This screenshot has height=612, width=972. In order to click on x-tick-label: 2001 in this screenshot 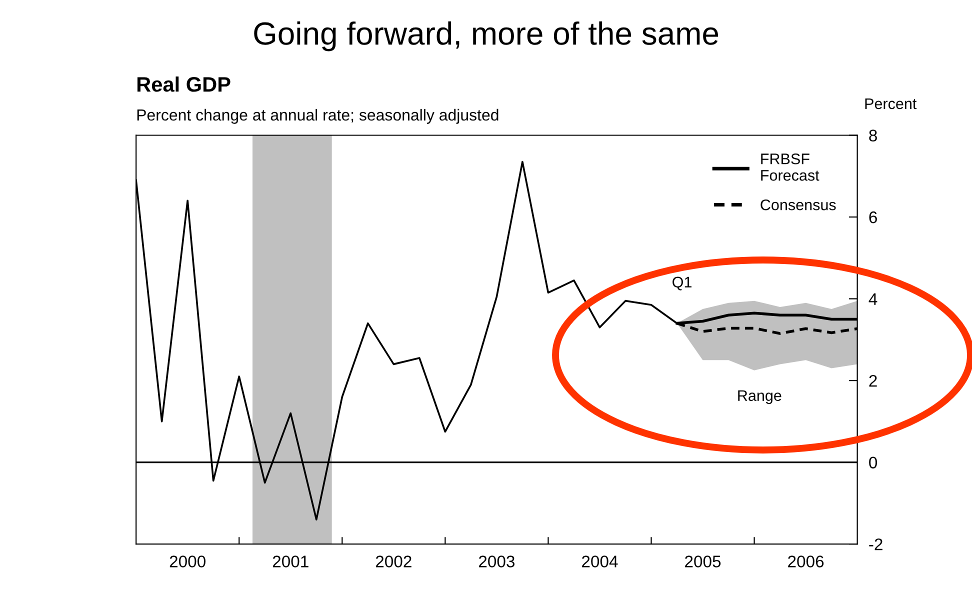, I will do `click(290, 562)`.